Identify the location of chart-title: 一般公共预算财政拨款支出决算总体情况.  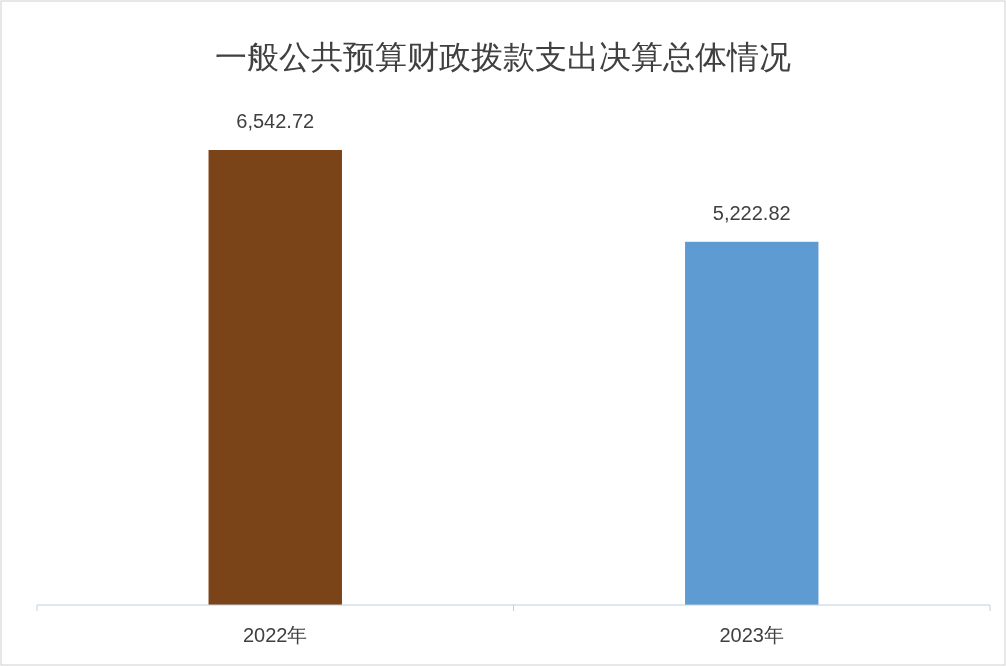
(503, 57).